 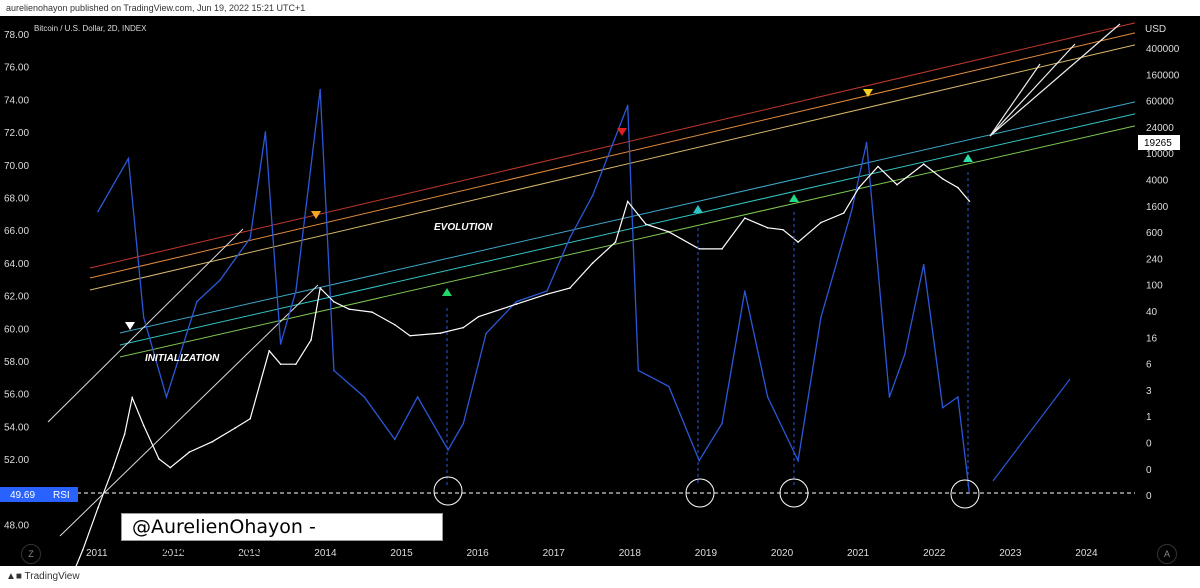 I want to click on rsi-bottom-circle, so click(x=700, y=493).